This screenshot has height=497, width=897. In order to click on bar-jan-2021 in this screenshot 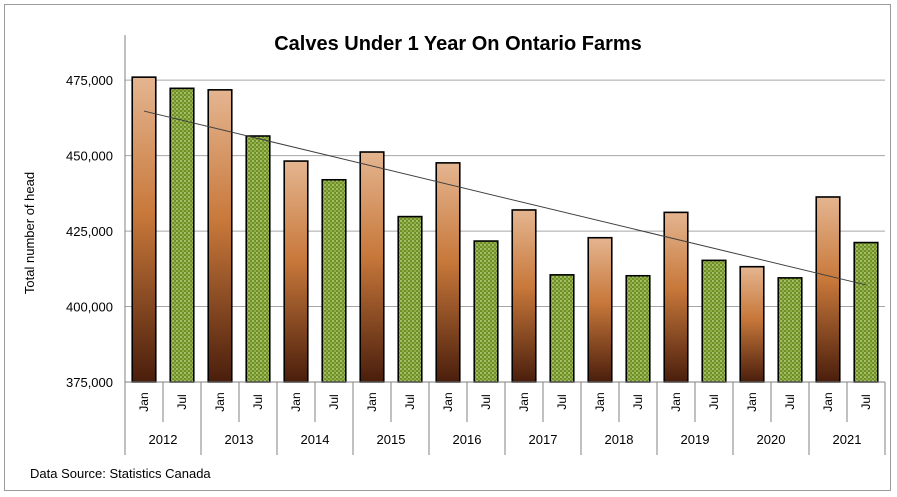, I will do `click(828, 289)`.